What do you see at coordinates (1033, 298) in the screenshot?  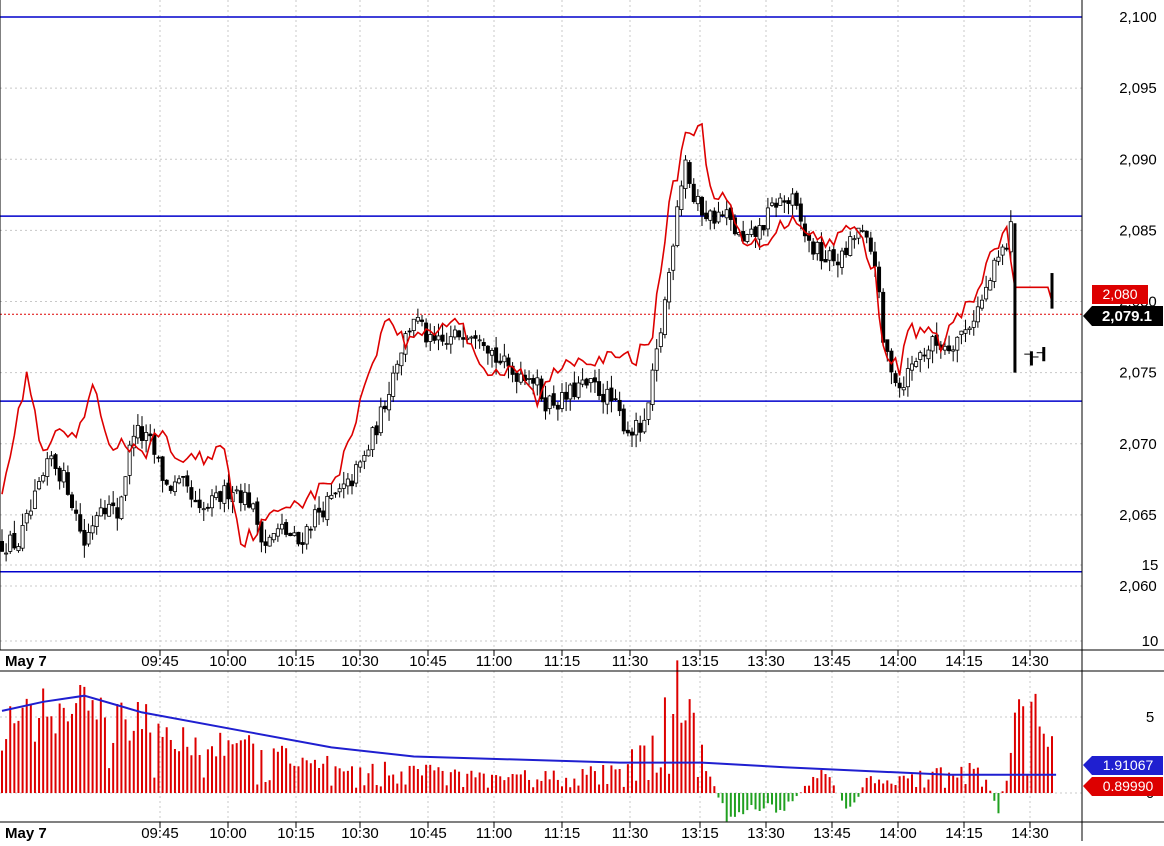 I see `post-gap-bars` at bounding box center [1033, 298].